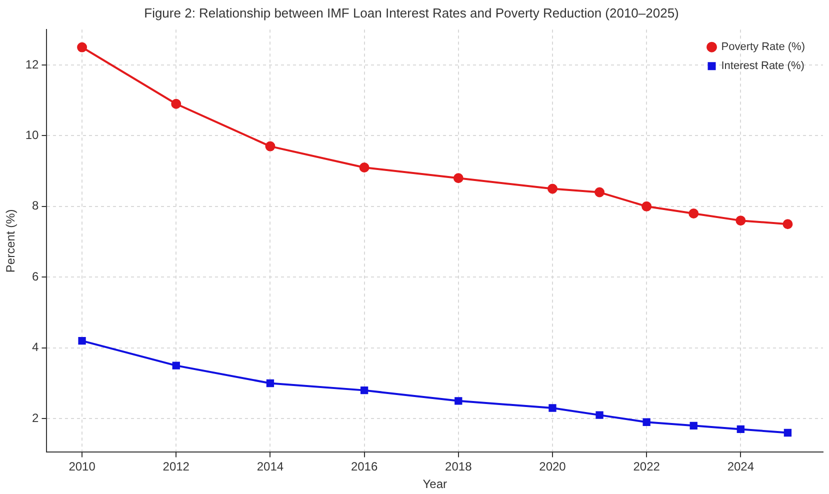  Describe the element at coordinates (364, 467) in the screenshot. I see `x-tick-label: 2016` at that location.